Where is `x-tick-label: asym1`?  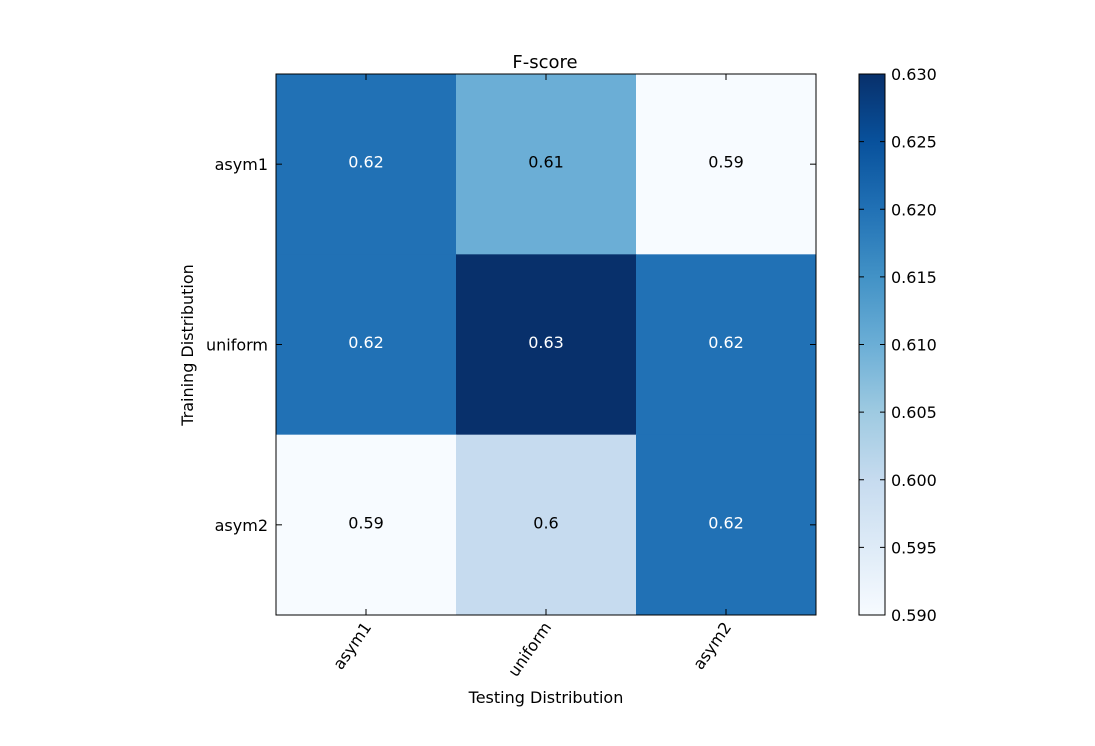 x-tick-label: asym1 is located at coordinates (352, 645).